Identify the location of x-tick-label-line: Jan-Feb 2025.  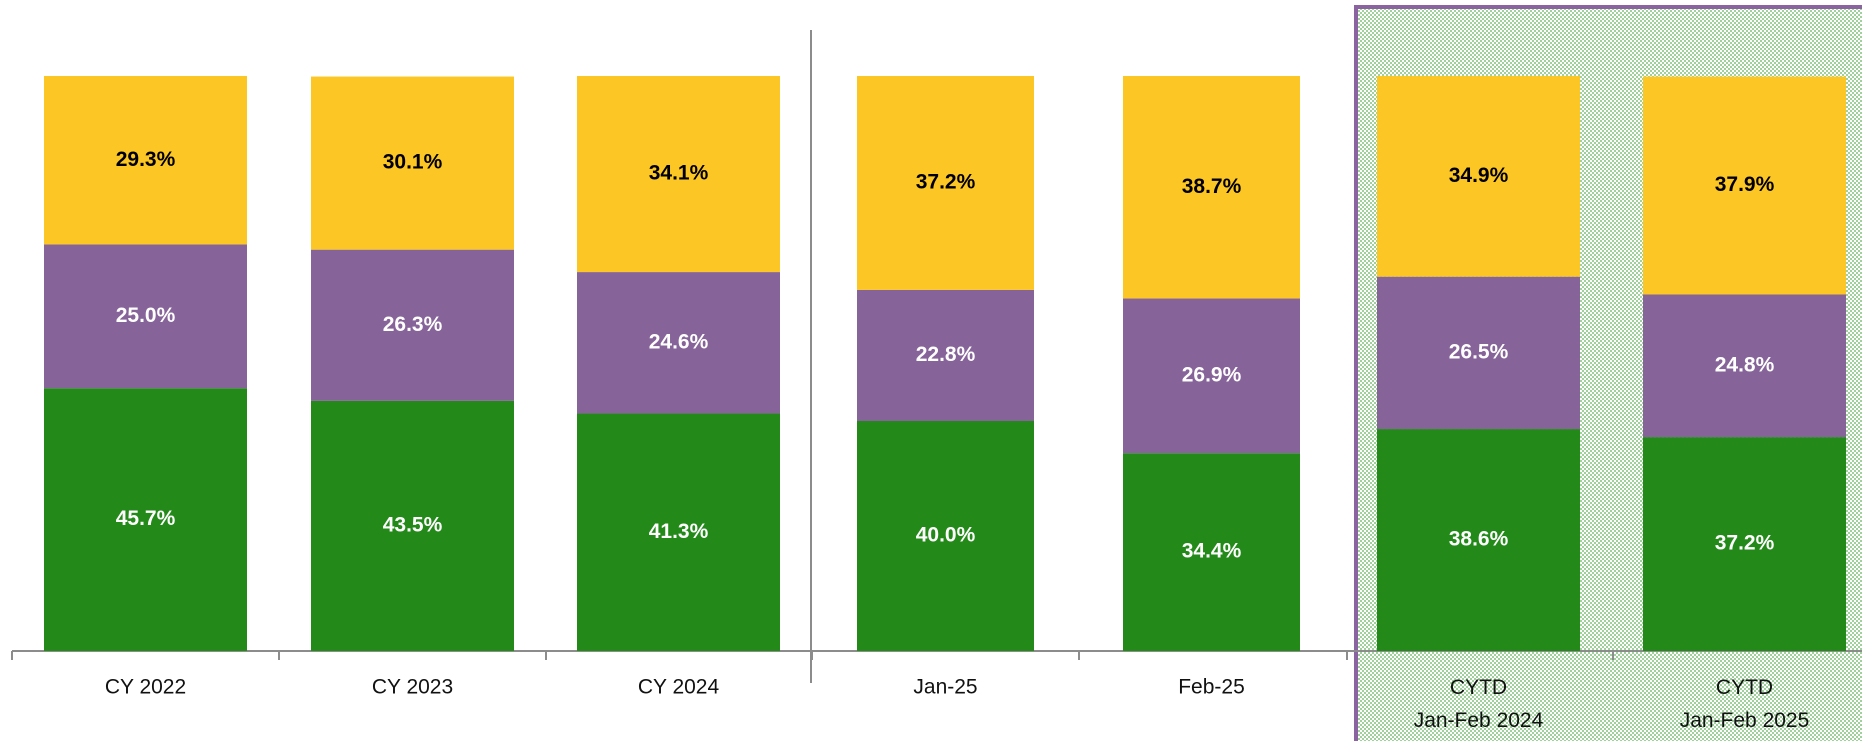
(1745, 720).